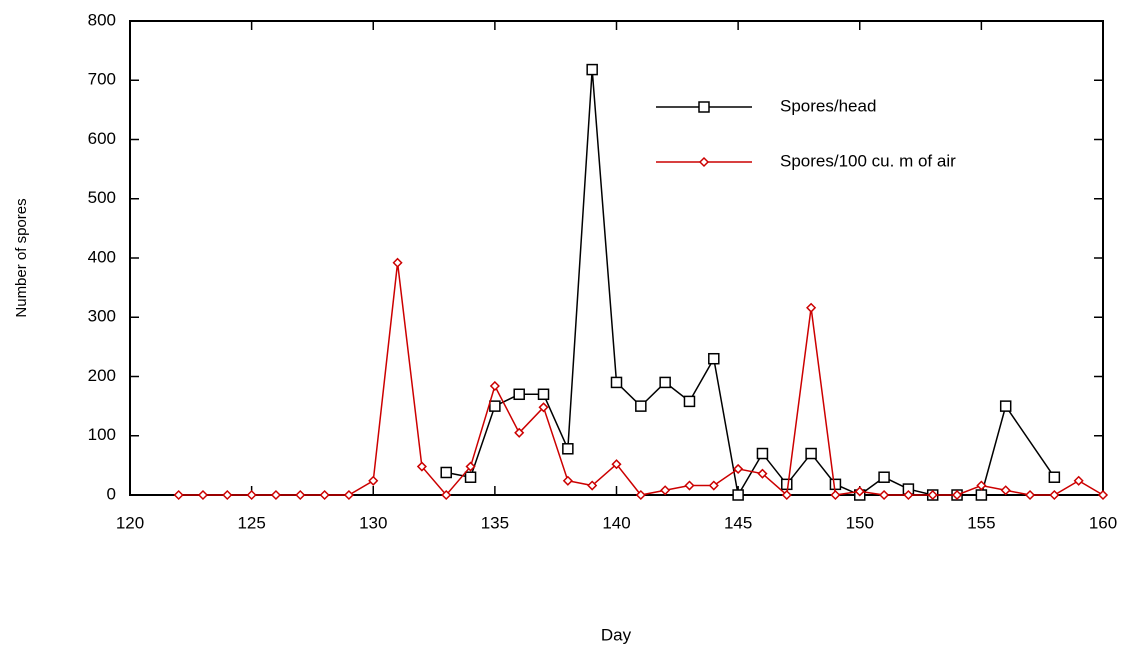  What do you see at coordinates (102, 197) in the screenshot?
I see `y-tick-label: 500` at bounding box center [102, 197].